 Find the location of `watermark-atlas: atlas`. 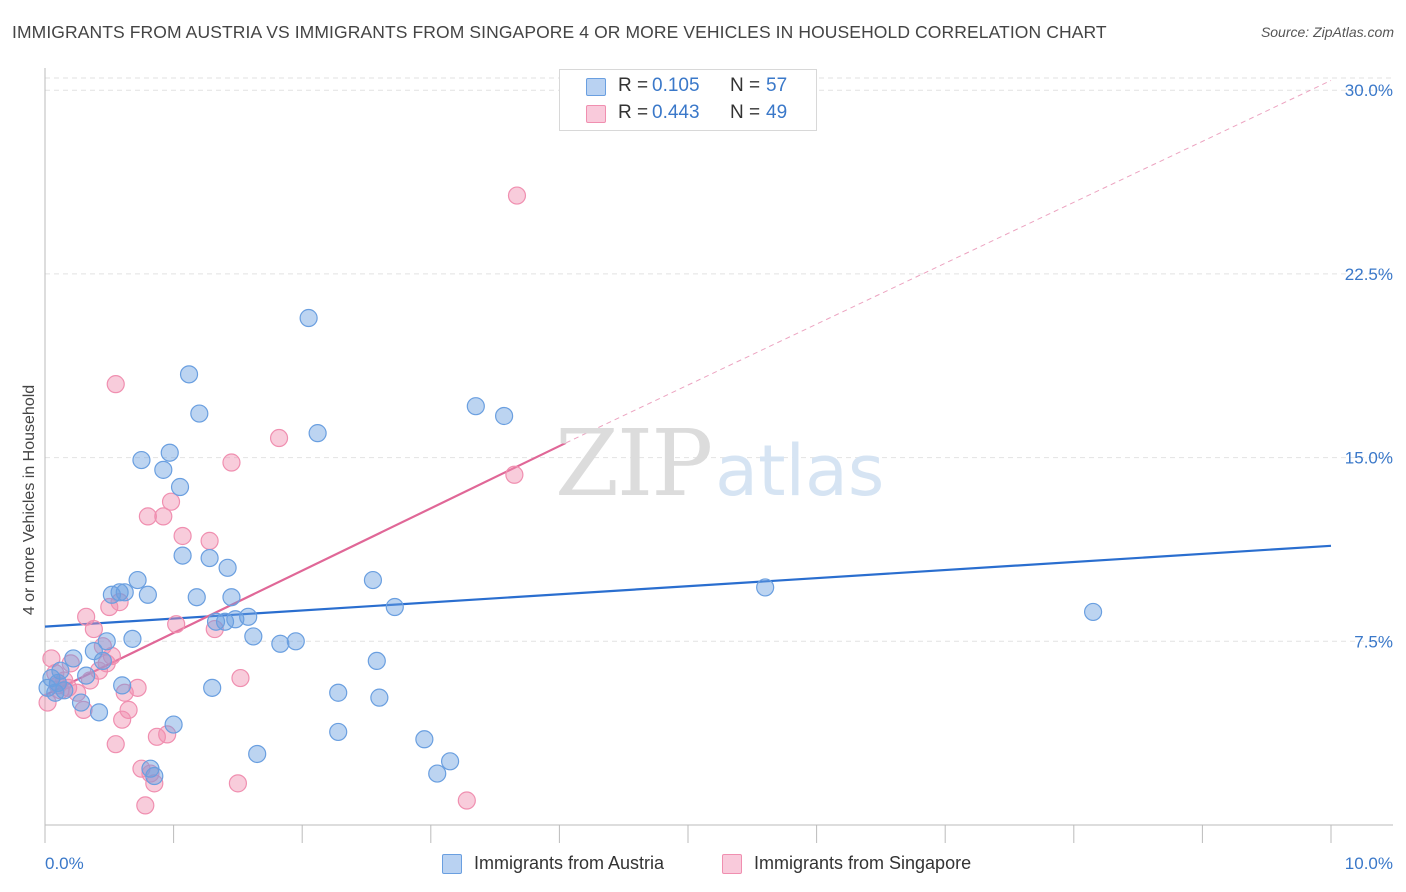

watermark-atlas: atlas is located at coordinates (800, 471).